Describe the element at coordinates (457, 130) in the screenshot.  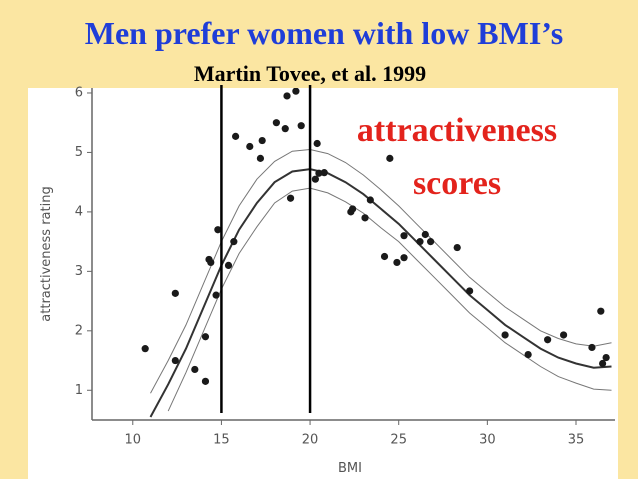
I see `annotation: attractiveness` at that location.